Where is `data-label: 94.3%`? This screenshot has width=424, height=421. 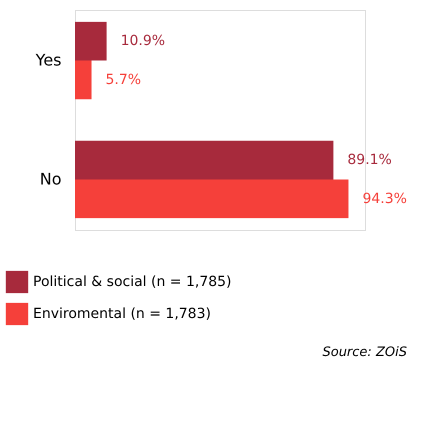
data-label: 94.3% is located at coordinates (384, 198).